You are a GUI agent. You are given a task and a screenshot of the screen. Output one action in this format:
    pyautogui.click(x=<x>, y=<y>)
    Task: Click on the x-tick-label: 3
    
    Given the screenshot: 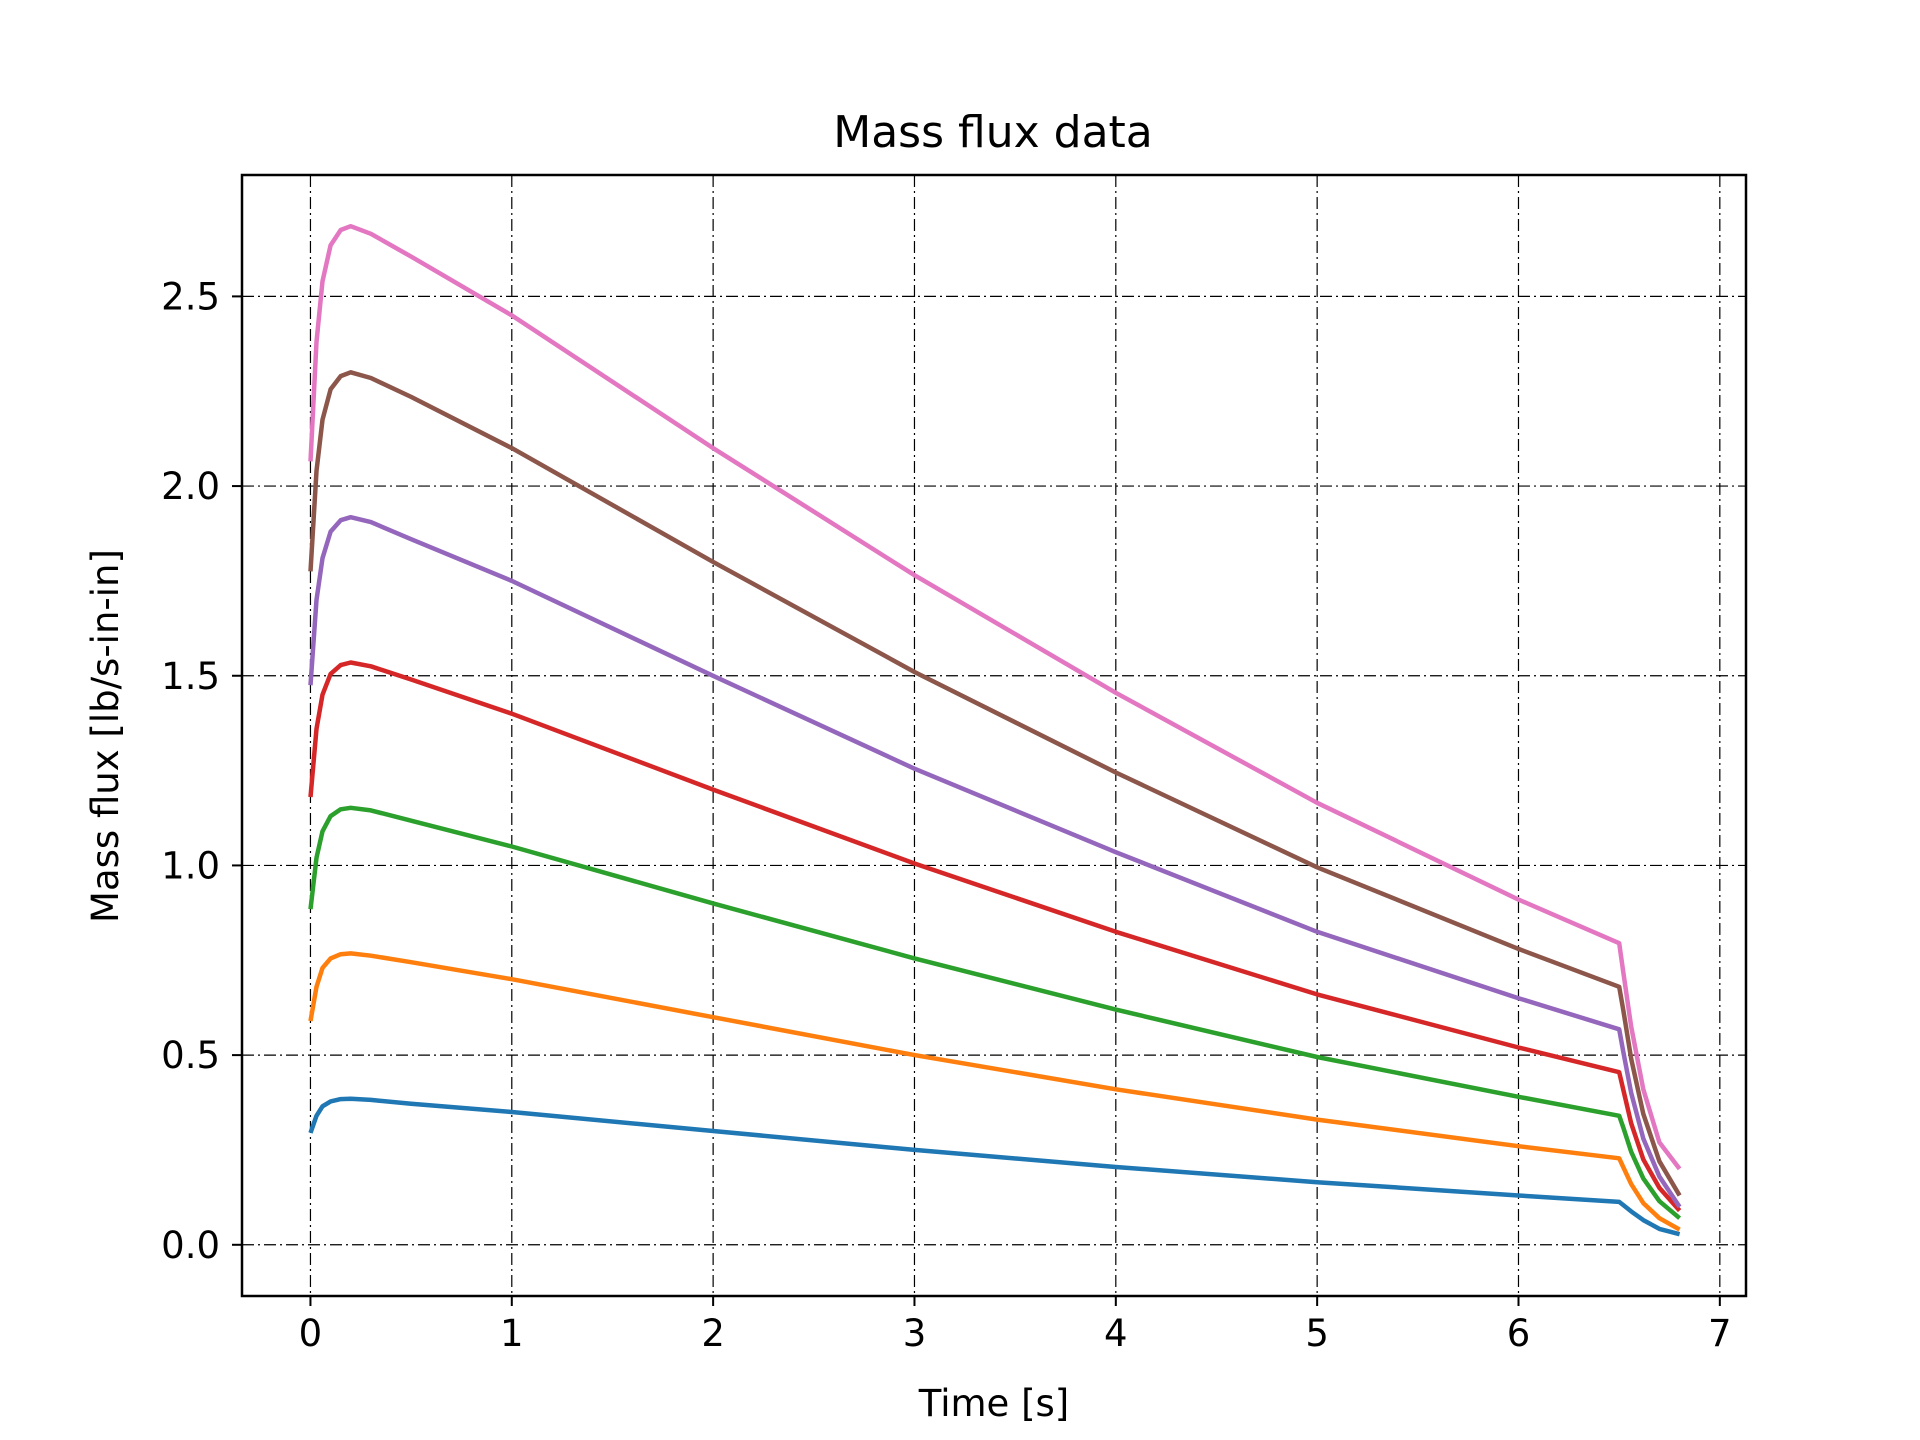 What is the action you would take?
    pyautogui.click(x=915, y=1333)
    